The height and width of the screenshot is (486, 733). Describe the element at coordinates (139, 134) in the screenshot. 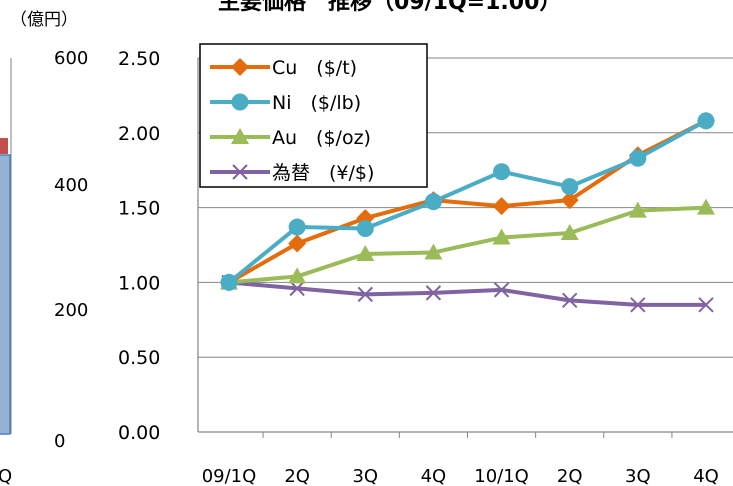

I see `y-tick-label: 2.00` at that location.